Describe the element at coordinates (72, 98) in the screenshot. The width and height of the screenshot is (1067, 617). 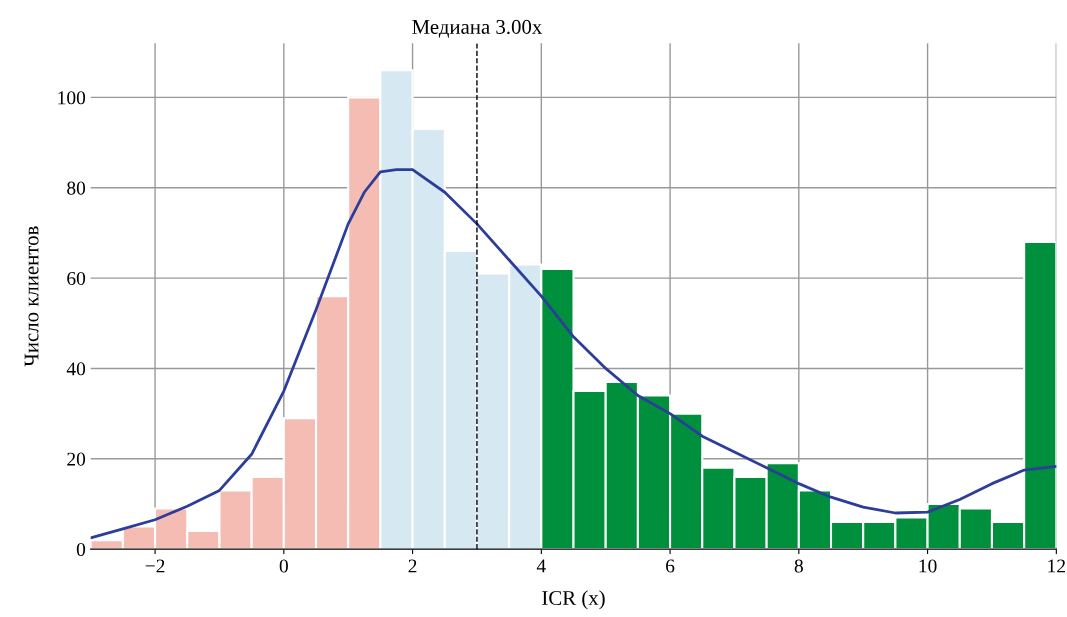
I see `y-tick-label: 100` at that location.